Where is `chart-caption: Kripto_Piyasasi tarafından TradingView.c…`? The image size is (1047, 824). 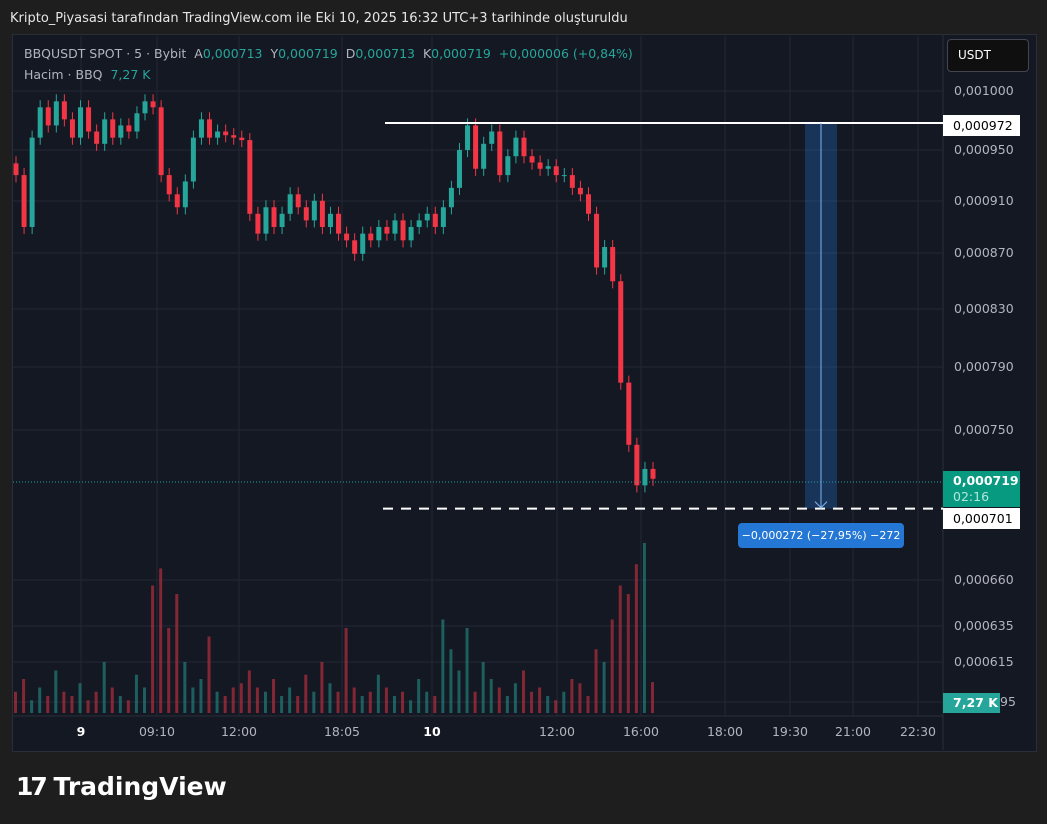 chart-caption: Kripto_Piyasasi tarafından TradingView.c… is located at coordinates (319, 18).